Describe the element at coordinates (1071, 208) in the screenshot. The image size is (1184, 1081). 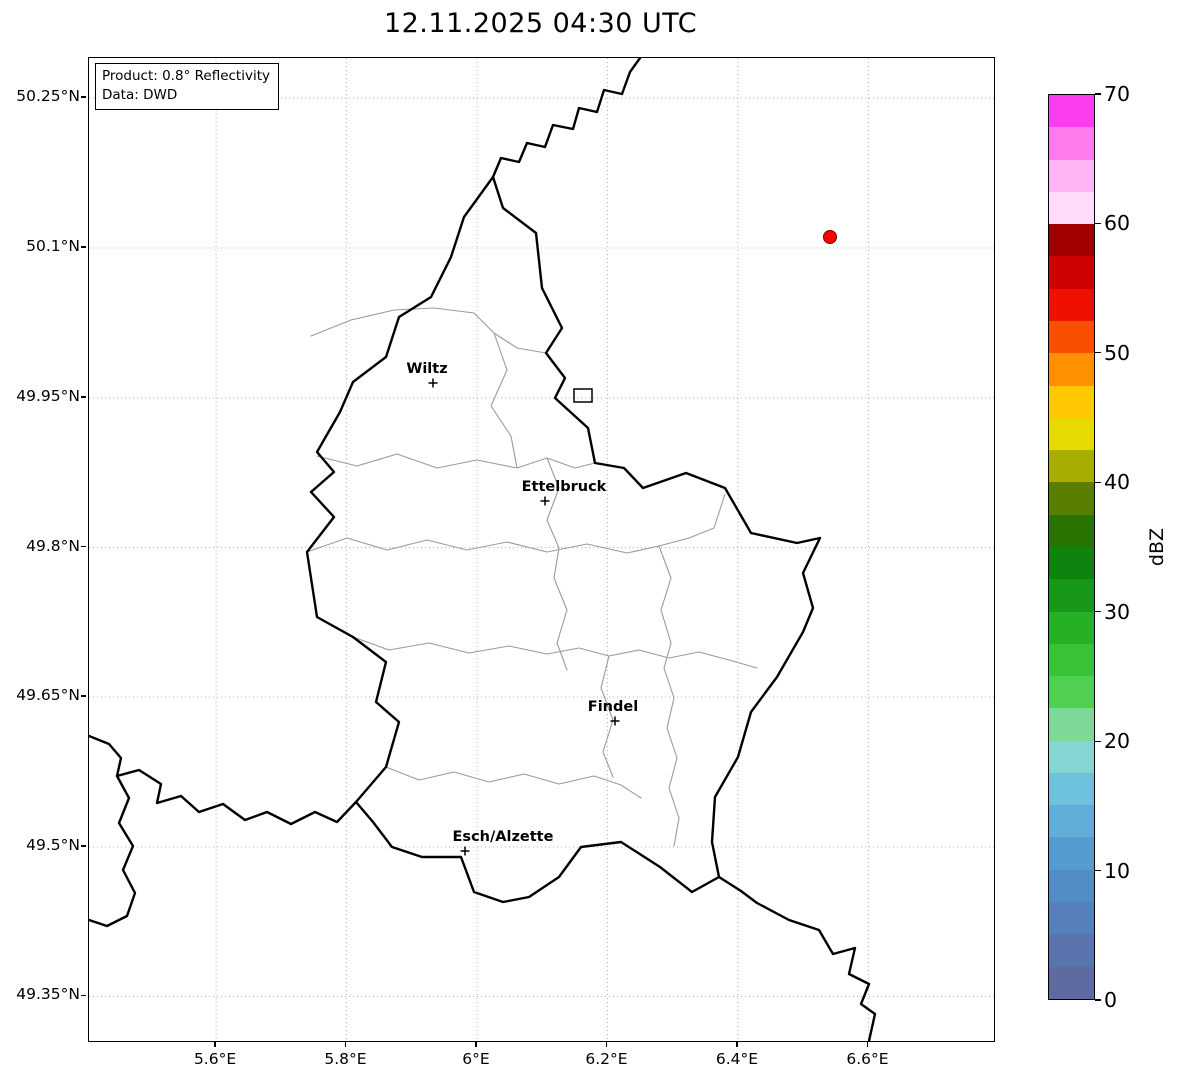
I see `colorbar-segment-60-62.5dBZ` at that location.